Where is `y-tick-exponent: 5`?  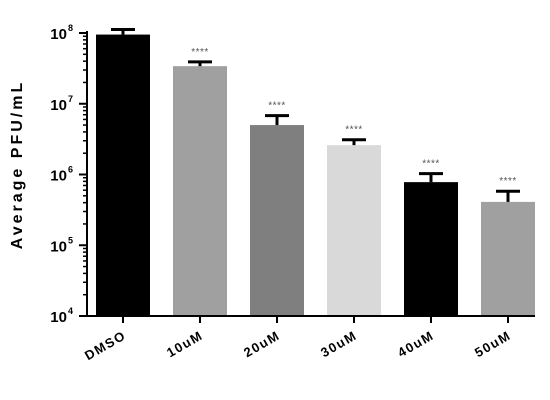 y-tick-exponent: 5 is located at coordinates (70, 240).